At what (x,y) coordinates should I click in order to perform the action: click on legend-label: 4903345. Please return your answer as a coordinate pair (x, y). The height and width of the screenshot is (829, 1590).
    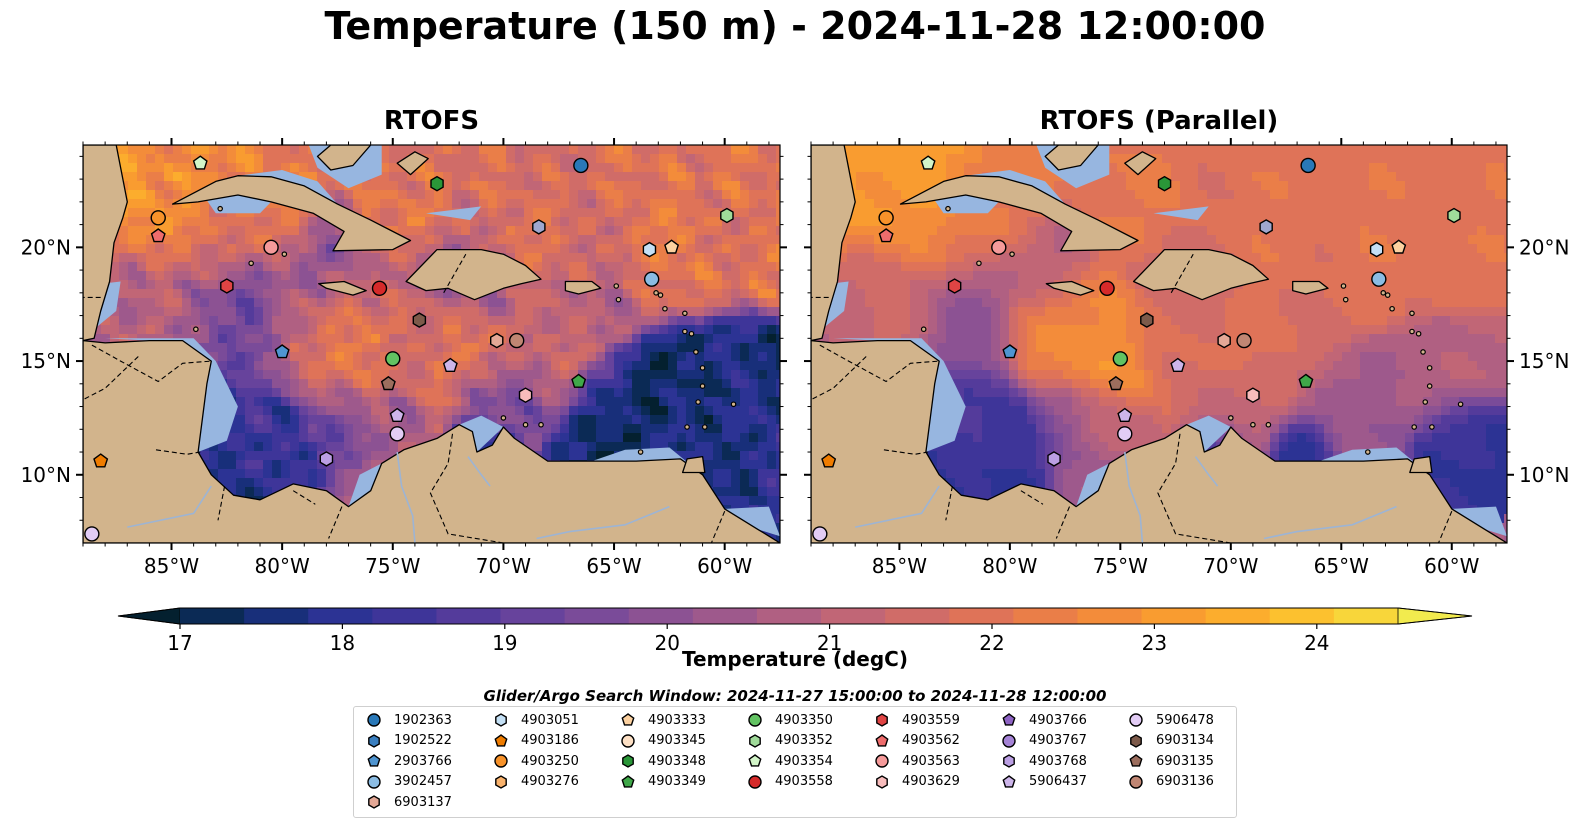
    Looking at the image, I should click on (677, 740).